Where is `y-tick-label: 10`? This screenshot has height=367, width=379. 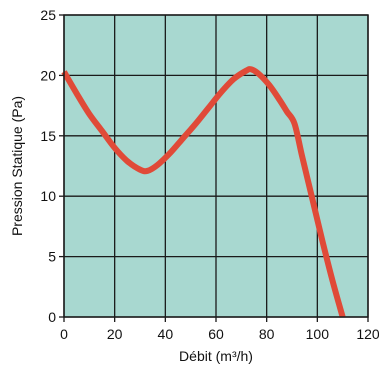 y-tick-label: 10 is located at coordinates (48, 196).